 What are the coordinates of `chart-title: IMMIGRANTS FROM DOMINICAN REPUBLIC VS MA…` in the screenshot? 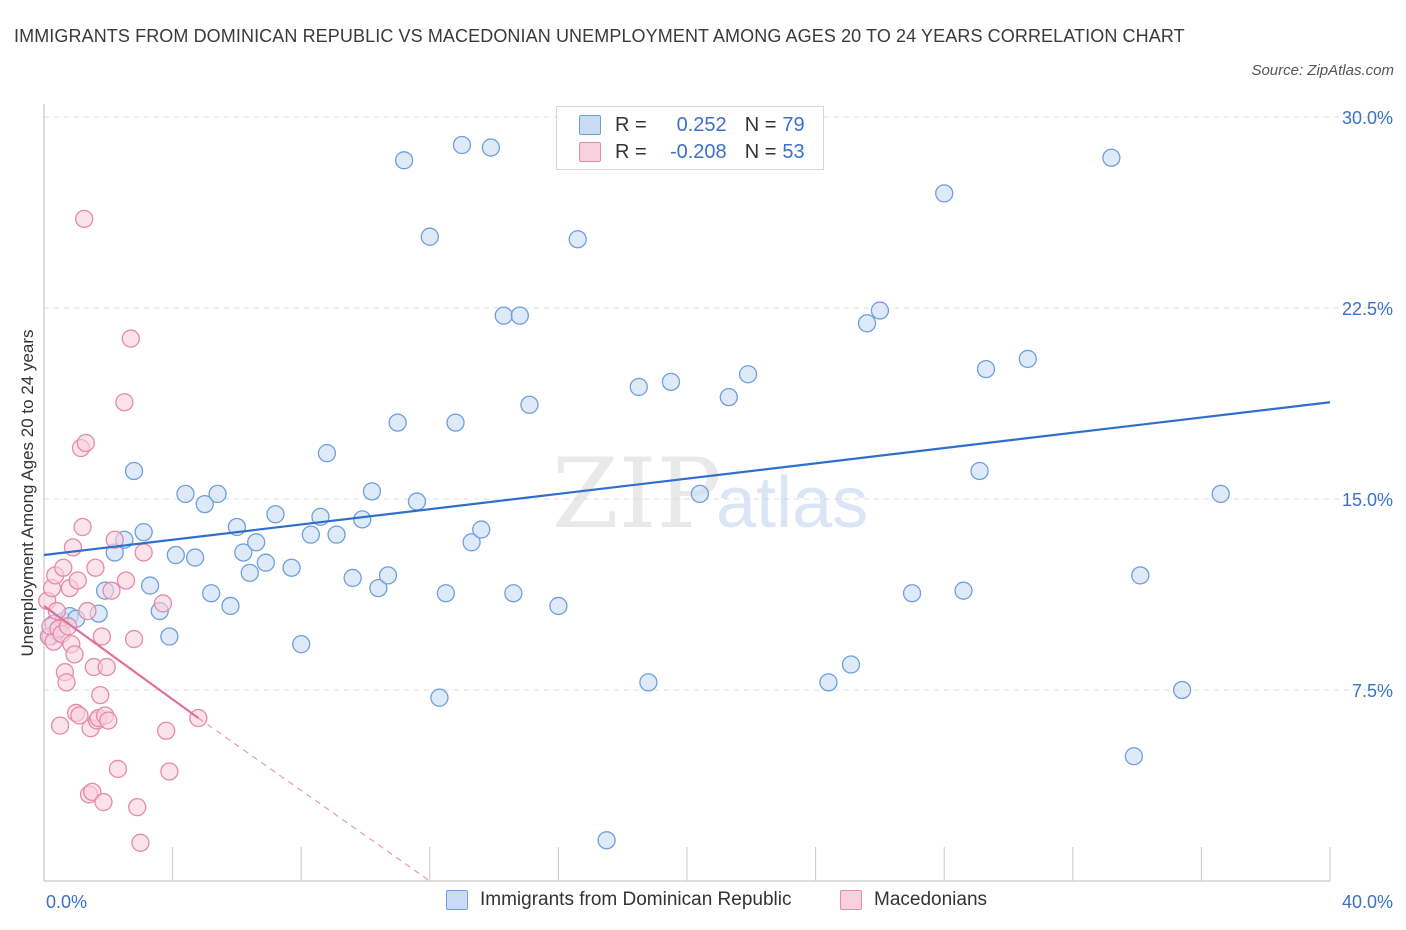 It's located at (599, 36).